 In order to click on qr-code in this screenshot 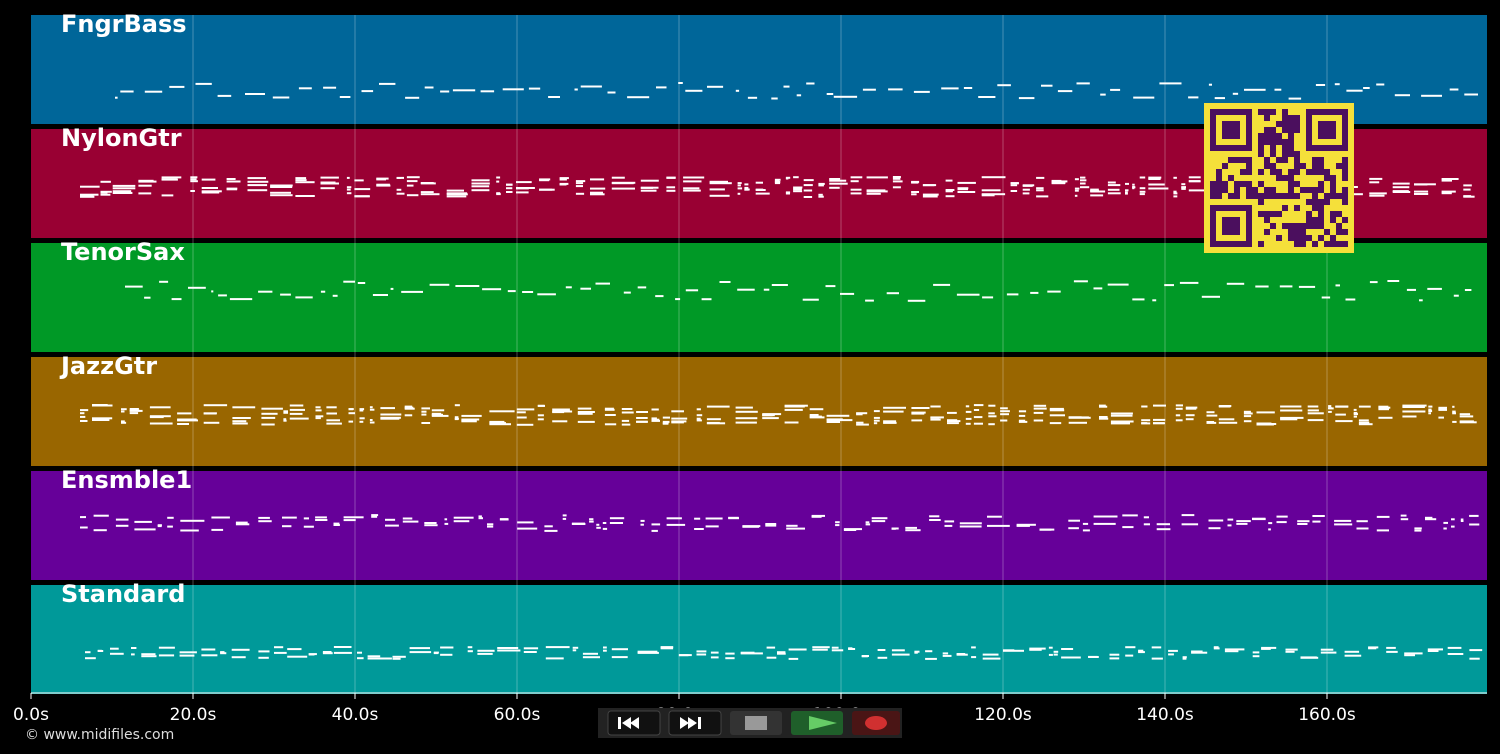, I will do `click(1279, 178)`.